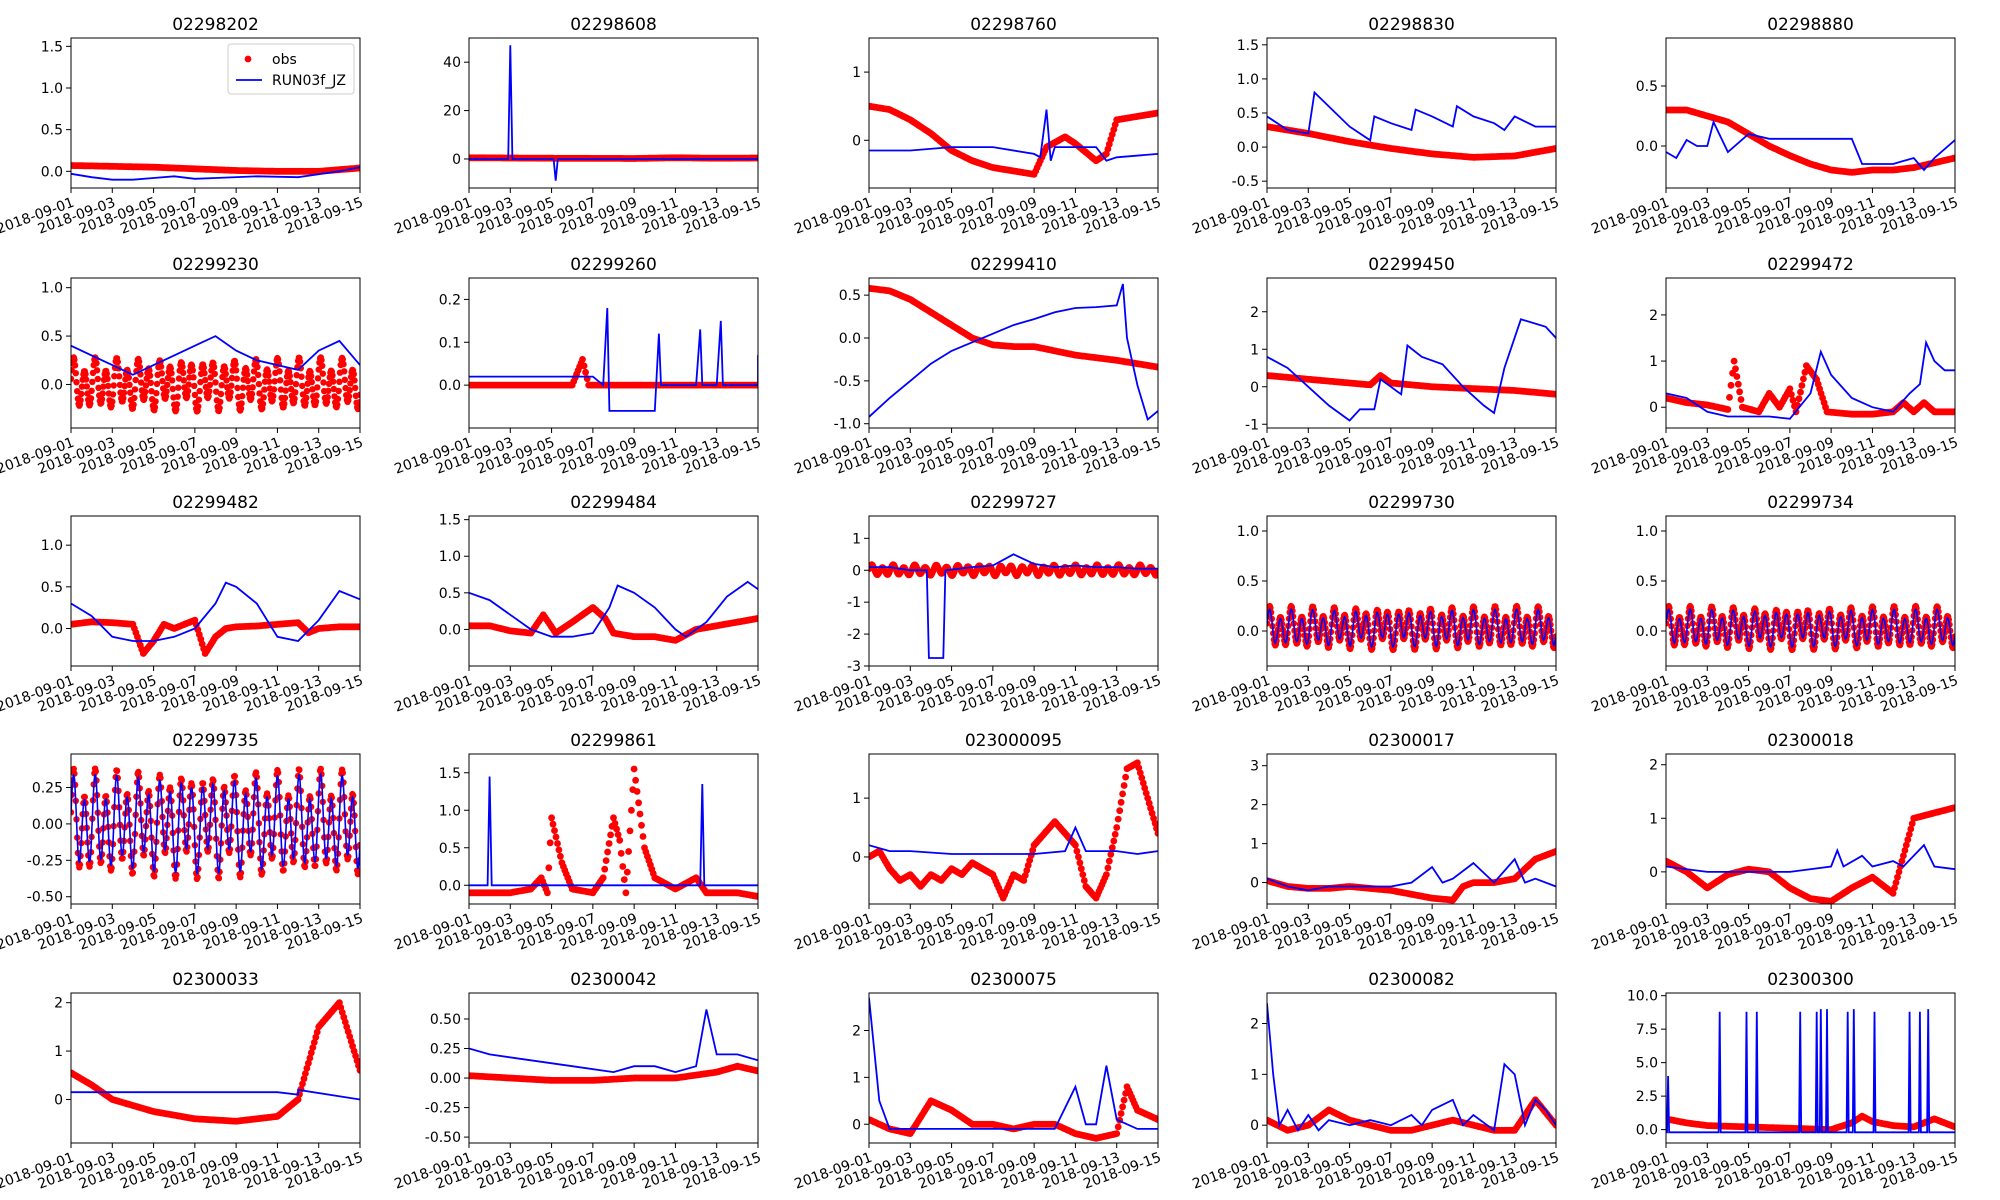 This screenshot has width=2000, height=1200. I want to click on legend-obs-marker, so click(248, 59).